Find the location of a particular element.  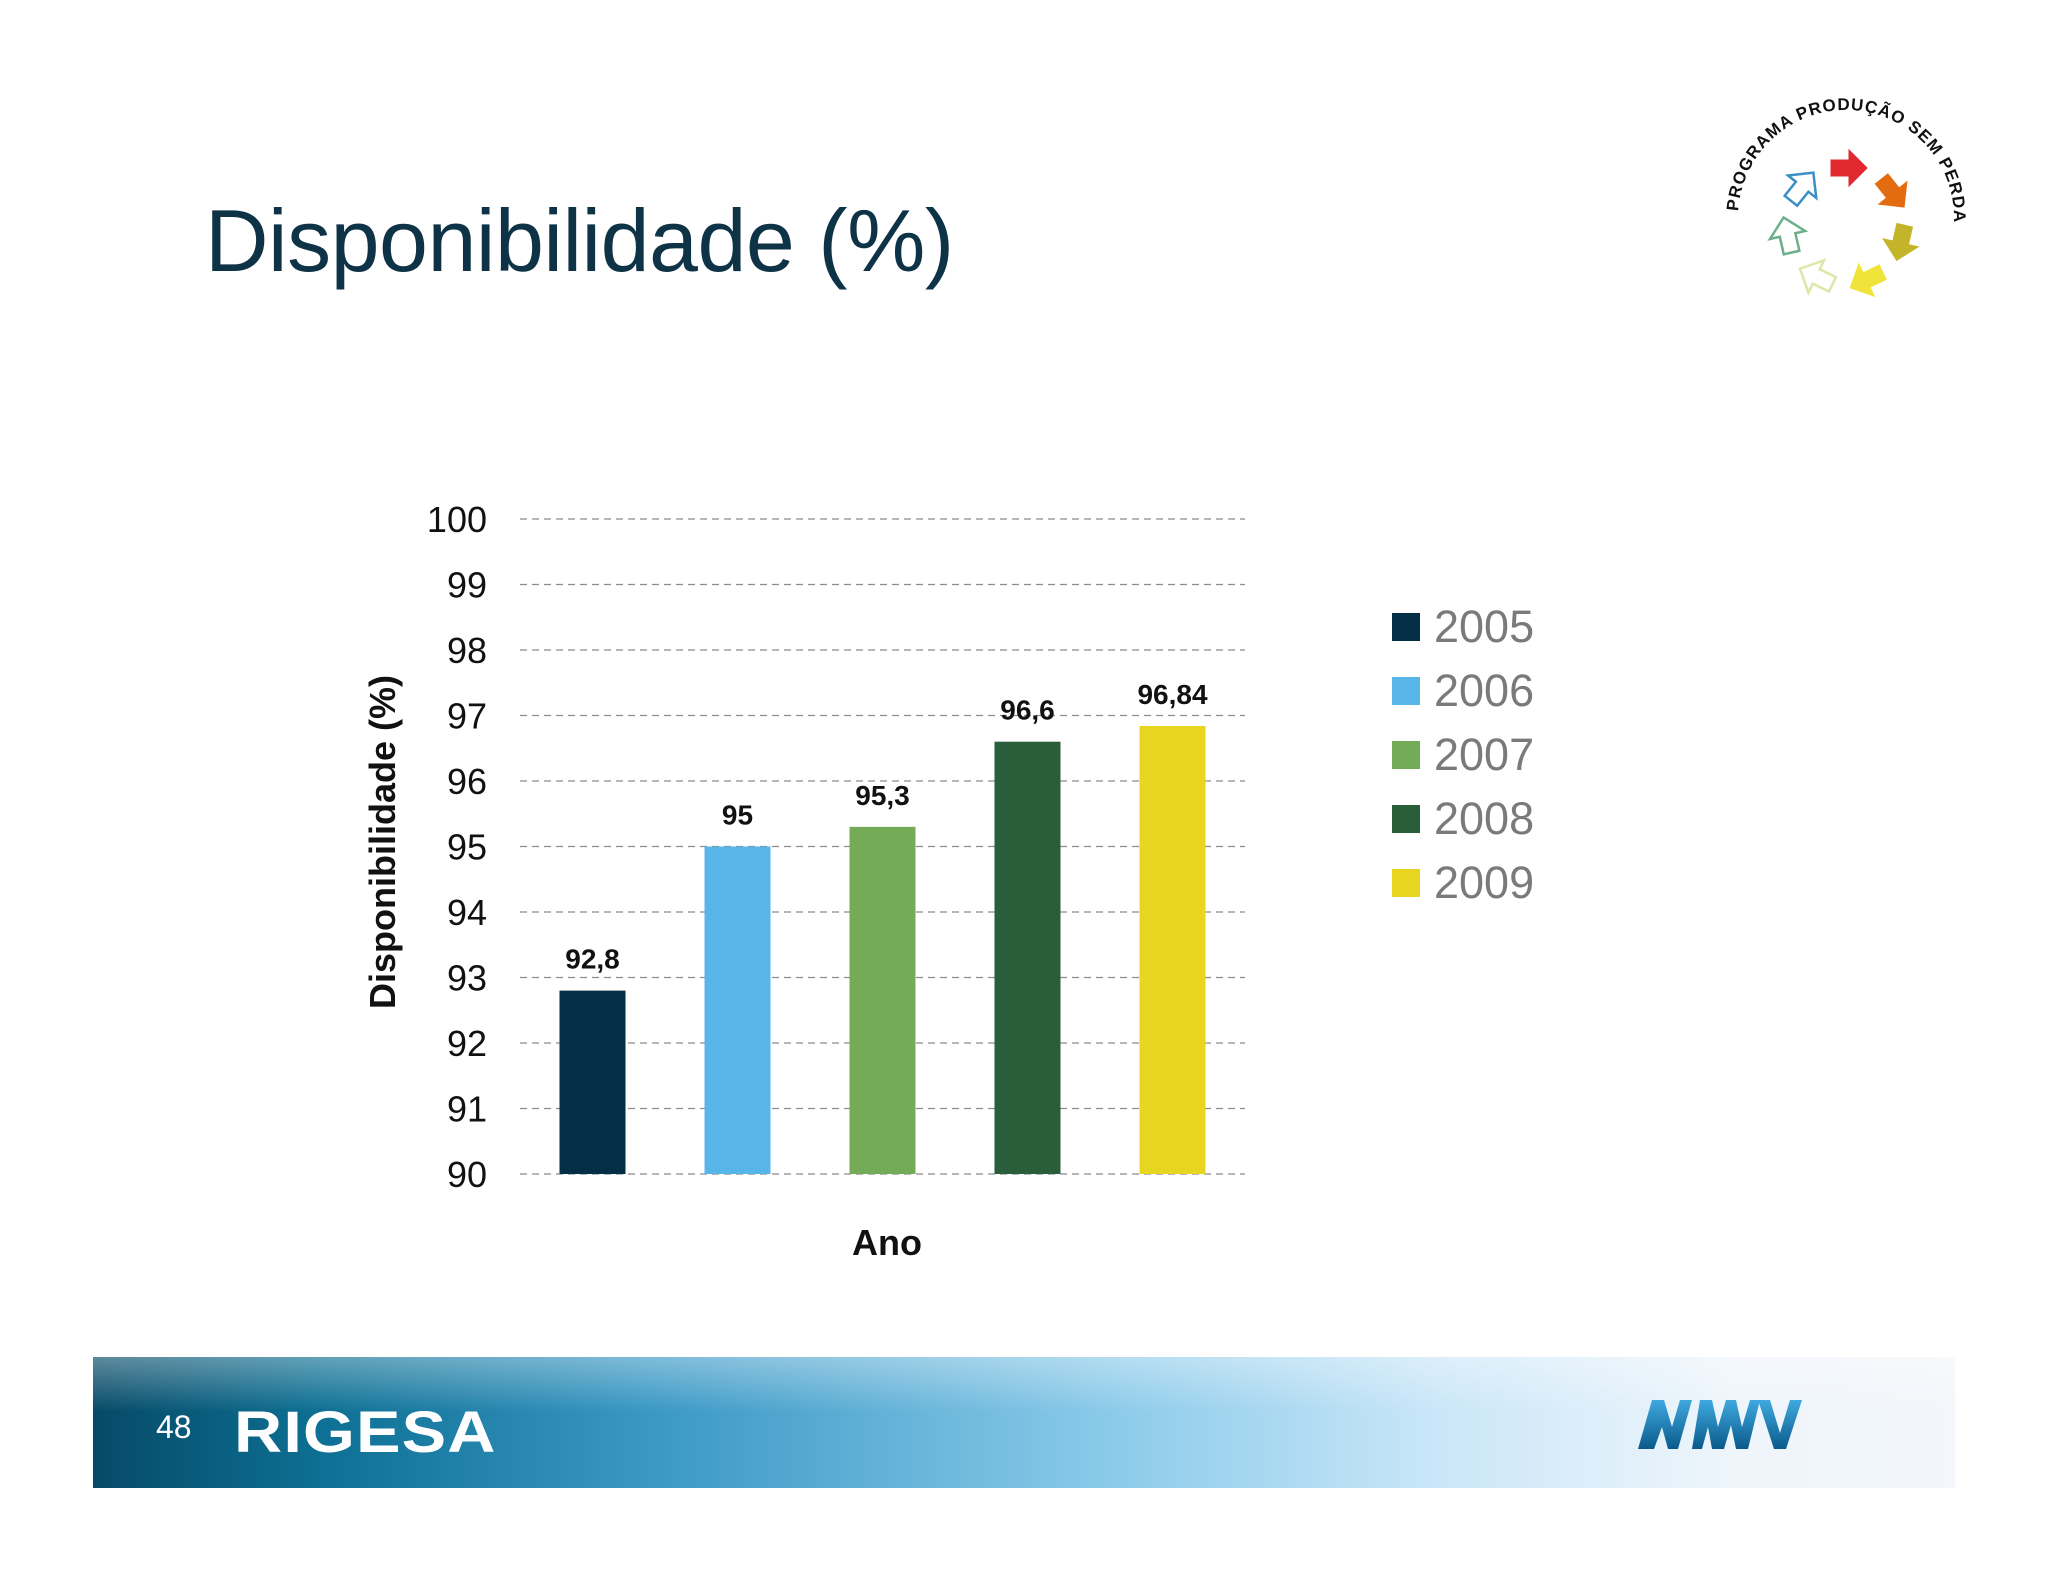

y-axis-label: Disponibilidade (%) is located at coordinates (382, 842).